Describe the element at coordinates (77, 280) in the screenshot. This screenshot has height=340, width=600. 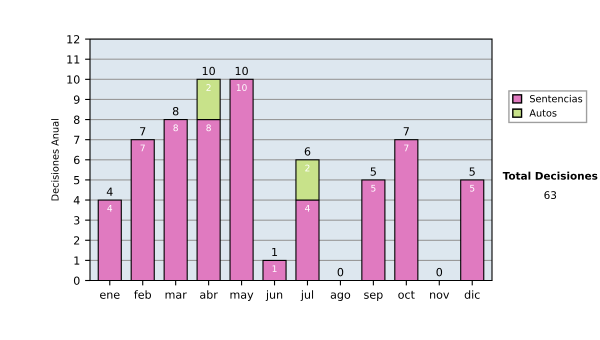
I see `y-tick-label: 0` at that location.